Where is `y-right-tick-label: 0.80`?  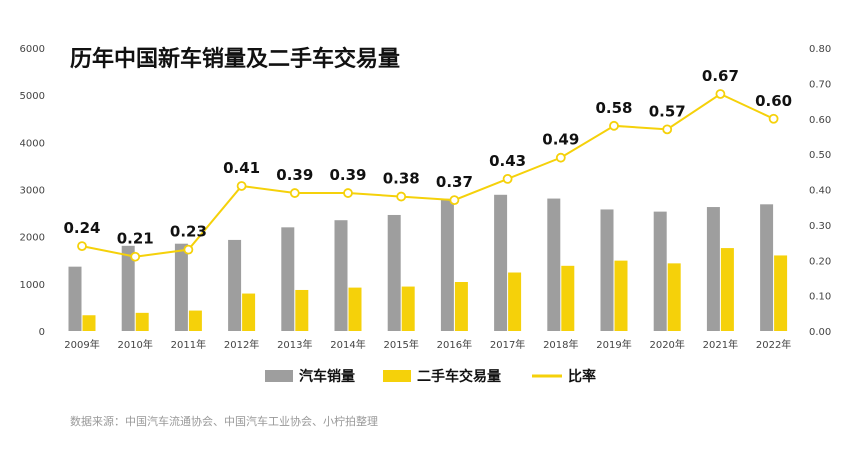
y-right-tick-label: 0.80 is located at coordinates (820, 49).